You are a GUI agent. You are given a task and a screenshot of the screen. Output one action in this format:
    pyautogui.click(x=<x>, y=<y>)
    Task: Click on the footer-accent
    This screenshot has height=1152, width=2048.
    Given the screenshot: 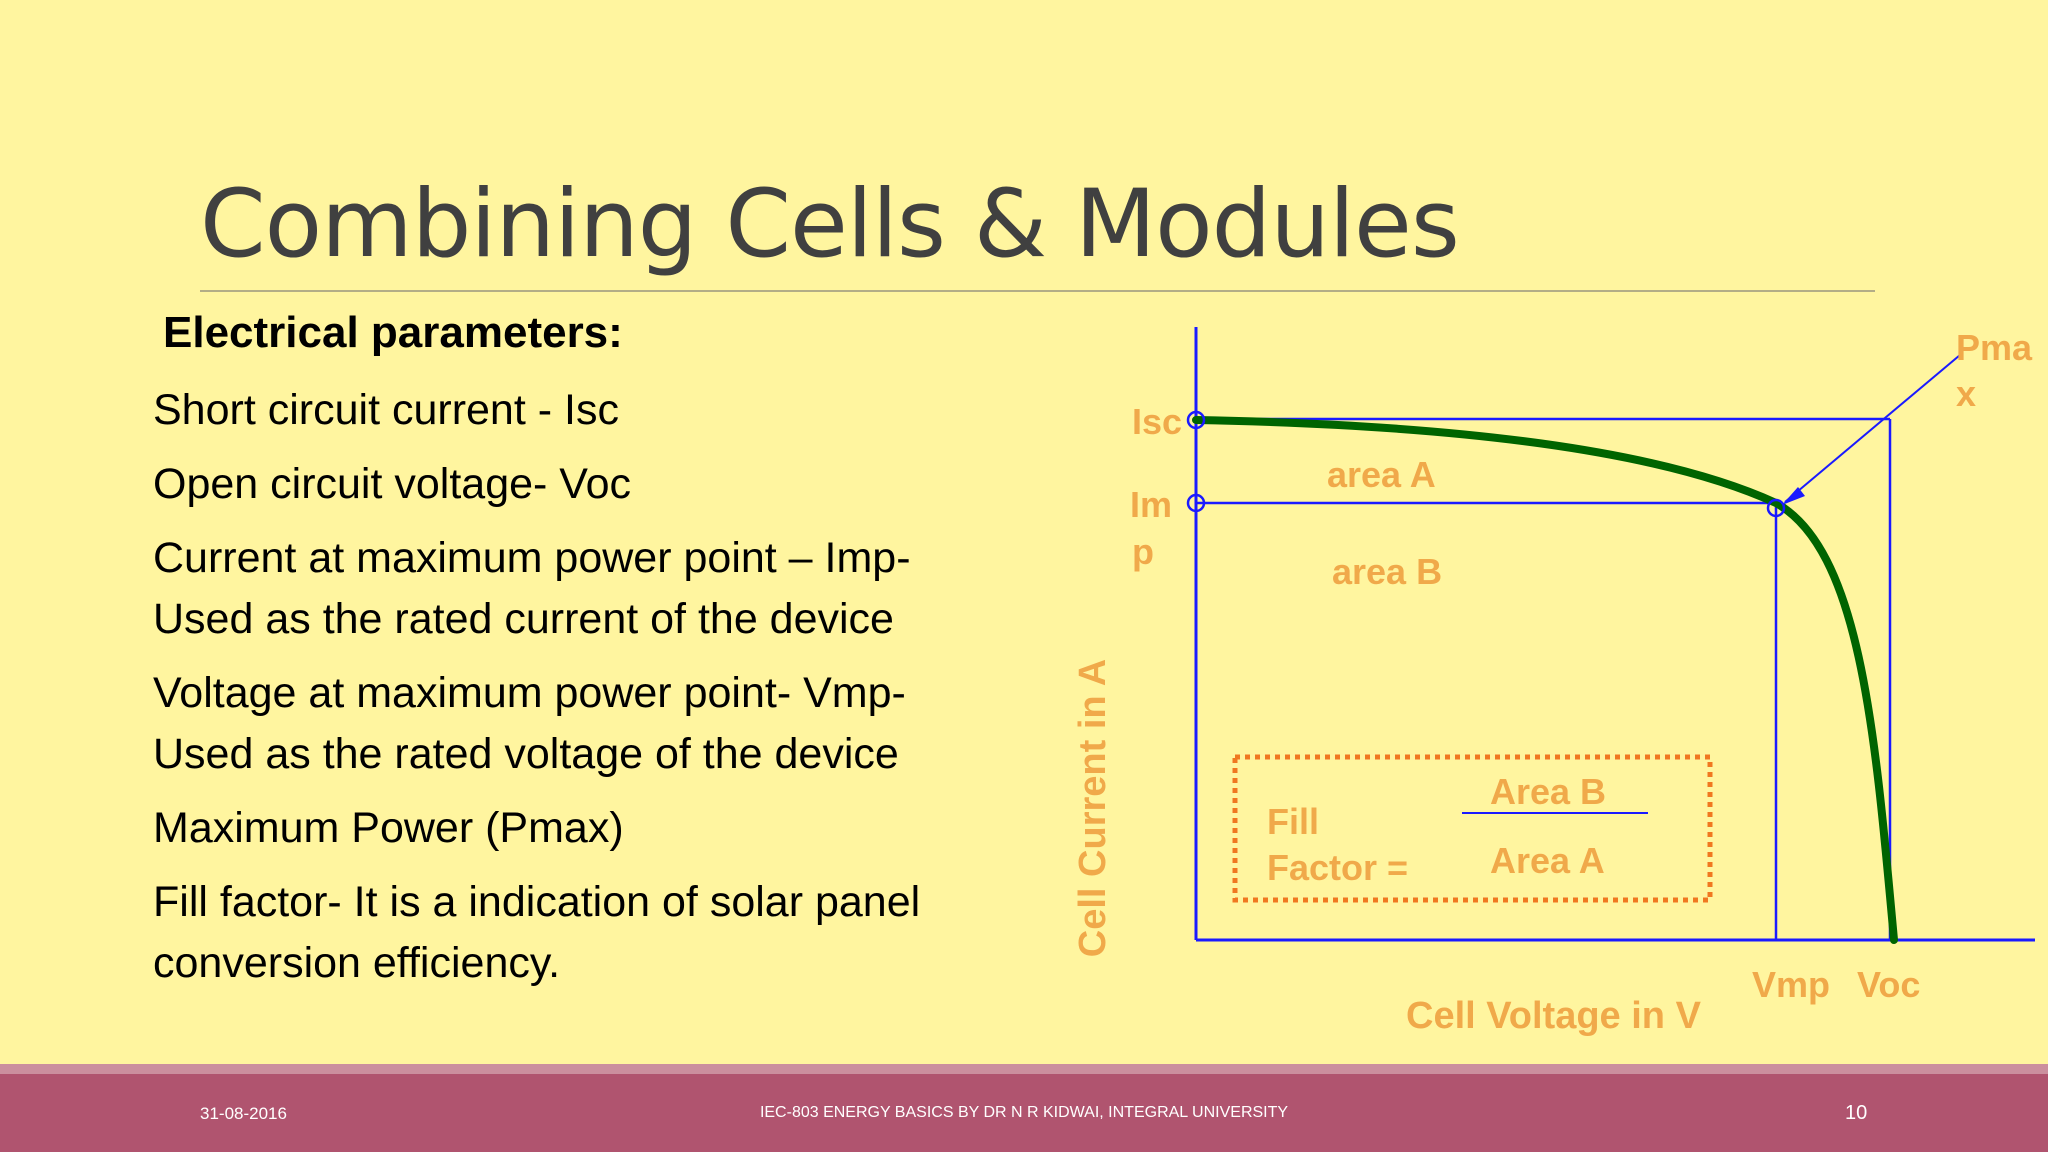 What is the action you would take?
    pyautogui.click(x=1024, y=1069)
    